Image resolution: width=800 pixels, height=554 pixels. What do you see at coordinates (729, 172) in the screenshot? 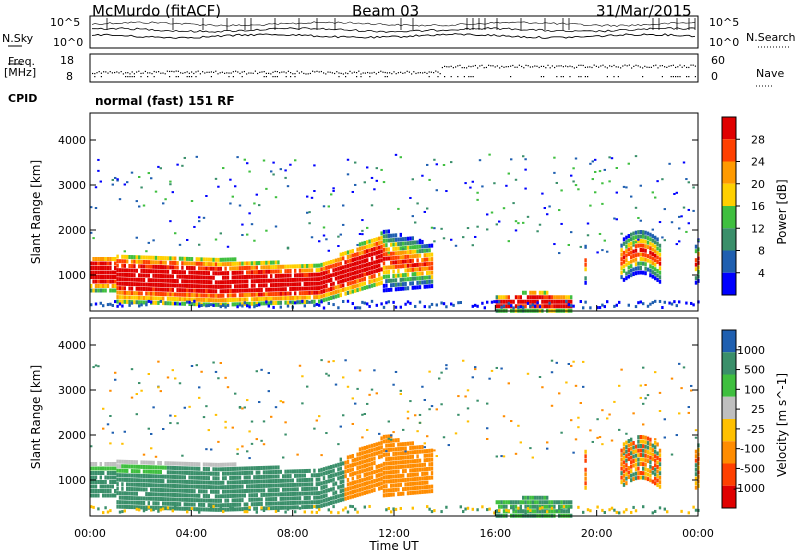
I see `colorbar-segment` at bounding box center [729, 172].